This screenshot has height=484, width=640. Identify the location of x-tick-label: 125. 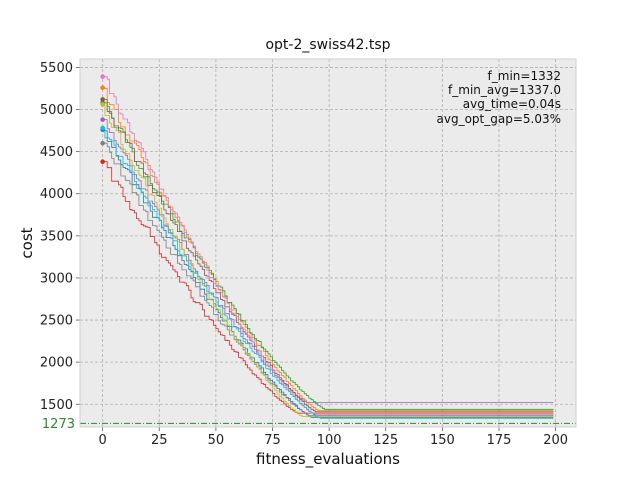
(385, 440).